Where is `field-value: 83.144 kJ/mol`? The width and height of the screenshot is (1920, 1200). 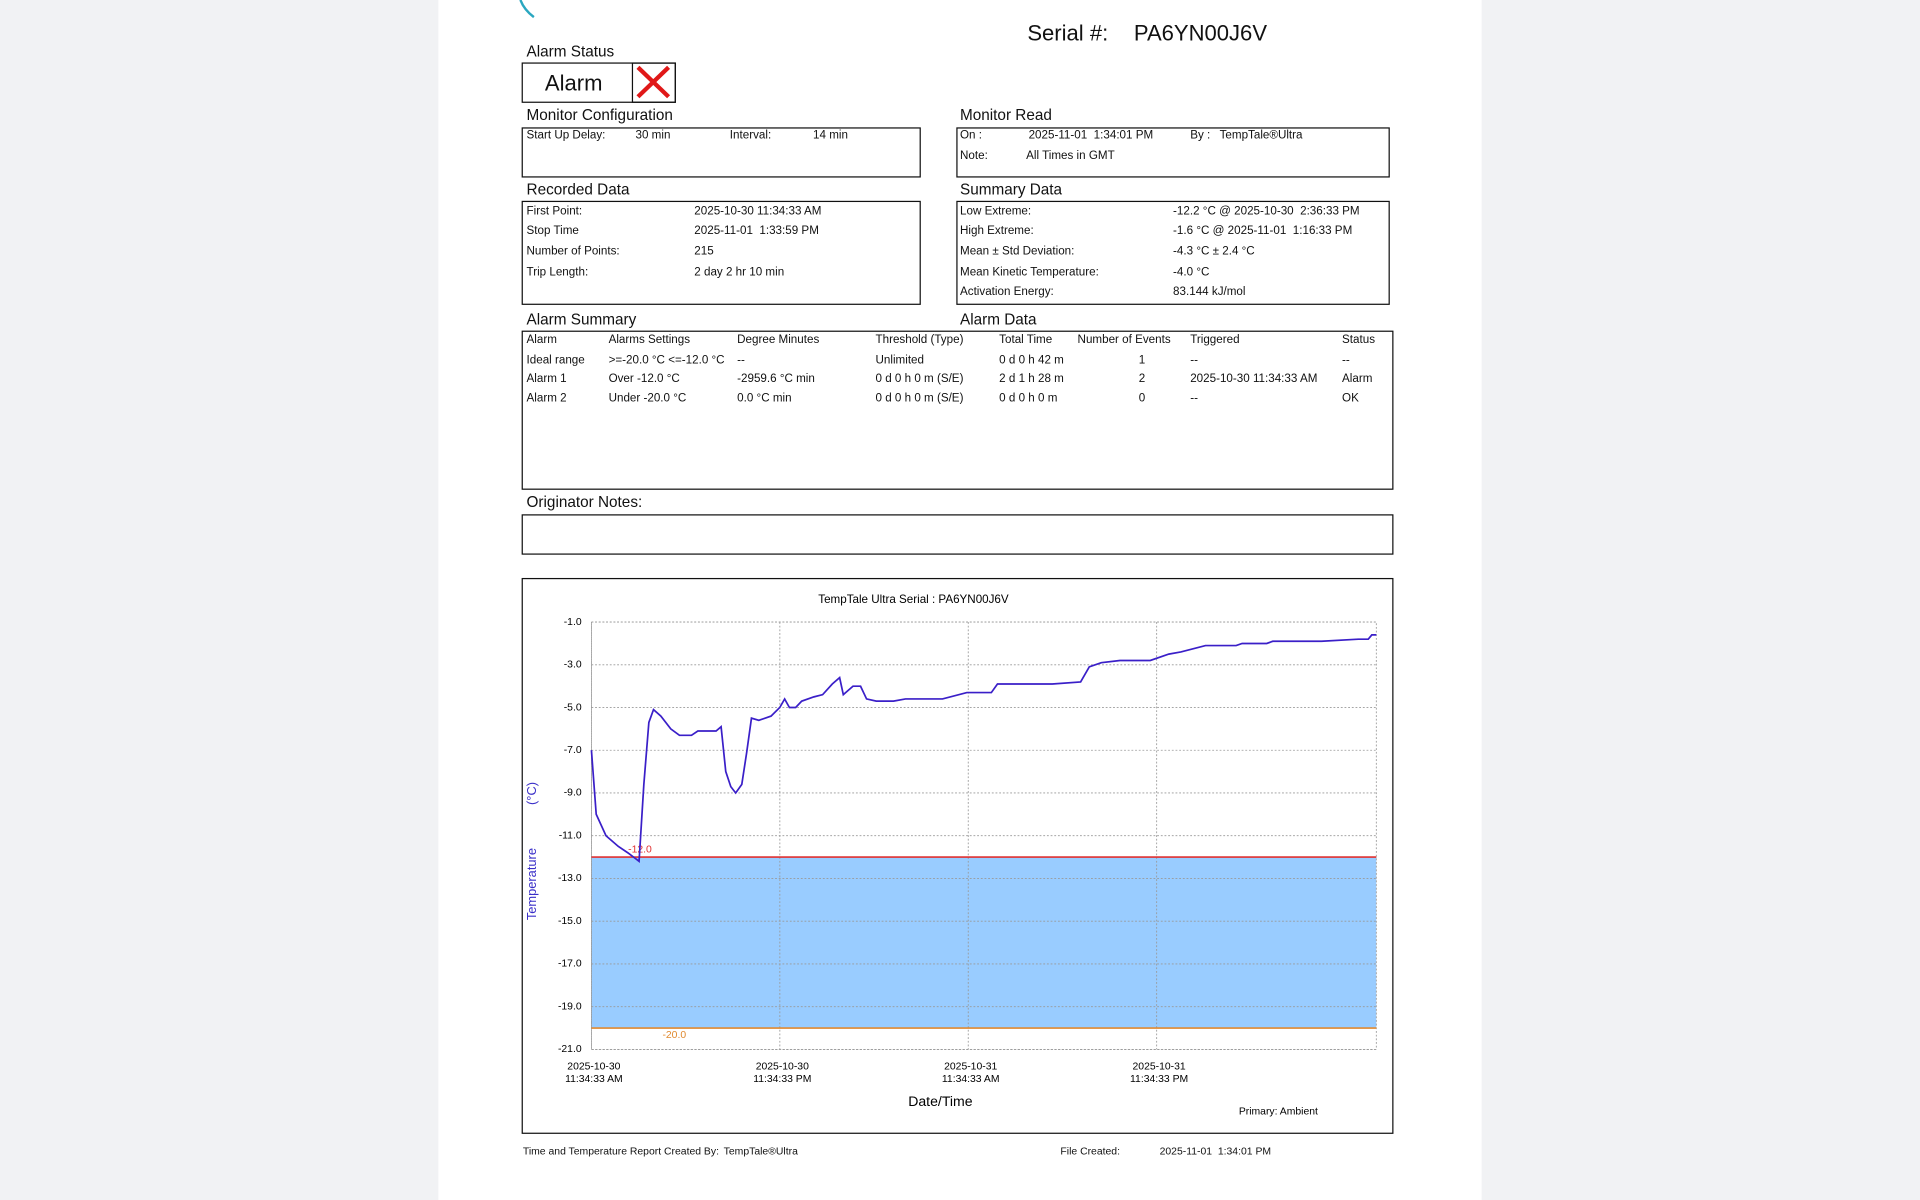 field-value: 83.144 kJ/mol is located at coordinates (1209, 292).